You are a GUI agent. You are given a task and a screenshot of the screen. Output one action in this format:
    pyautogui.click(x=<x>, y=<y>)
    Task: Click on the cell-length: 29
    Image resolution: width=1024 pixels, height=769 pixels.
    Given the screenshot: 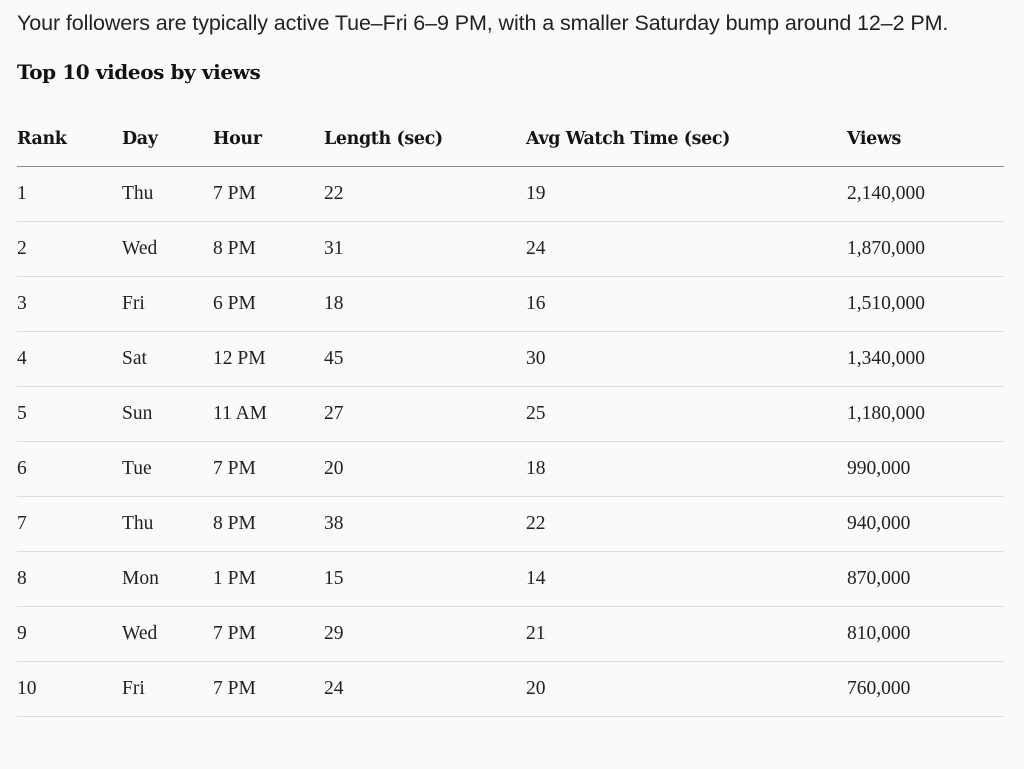 What is the action you would take?
    pyautogui.click(x=425, y=634)
    